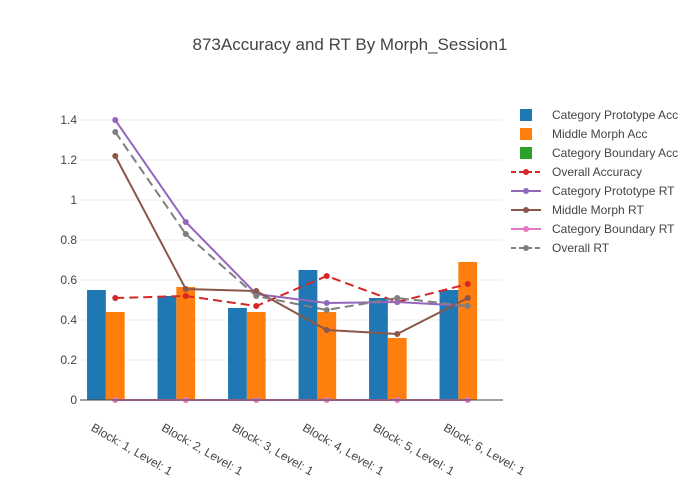  I want to click on y-tick-label: 0.4, so click(68, 320).